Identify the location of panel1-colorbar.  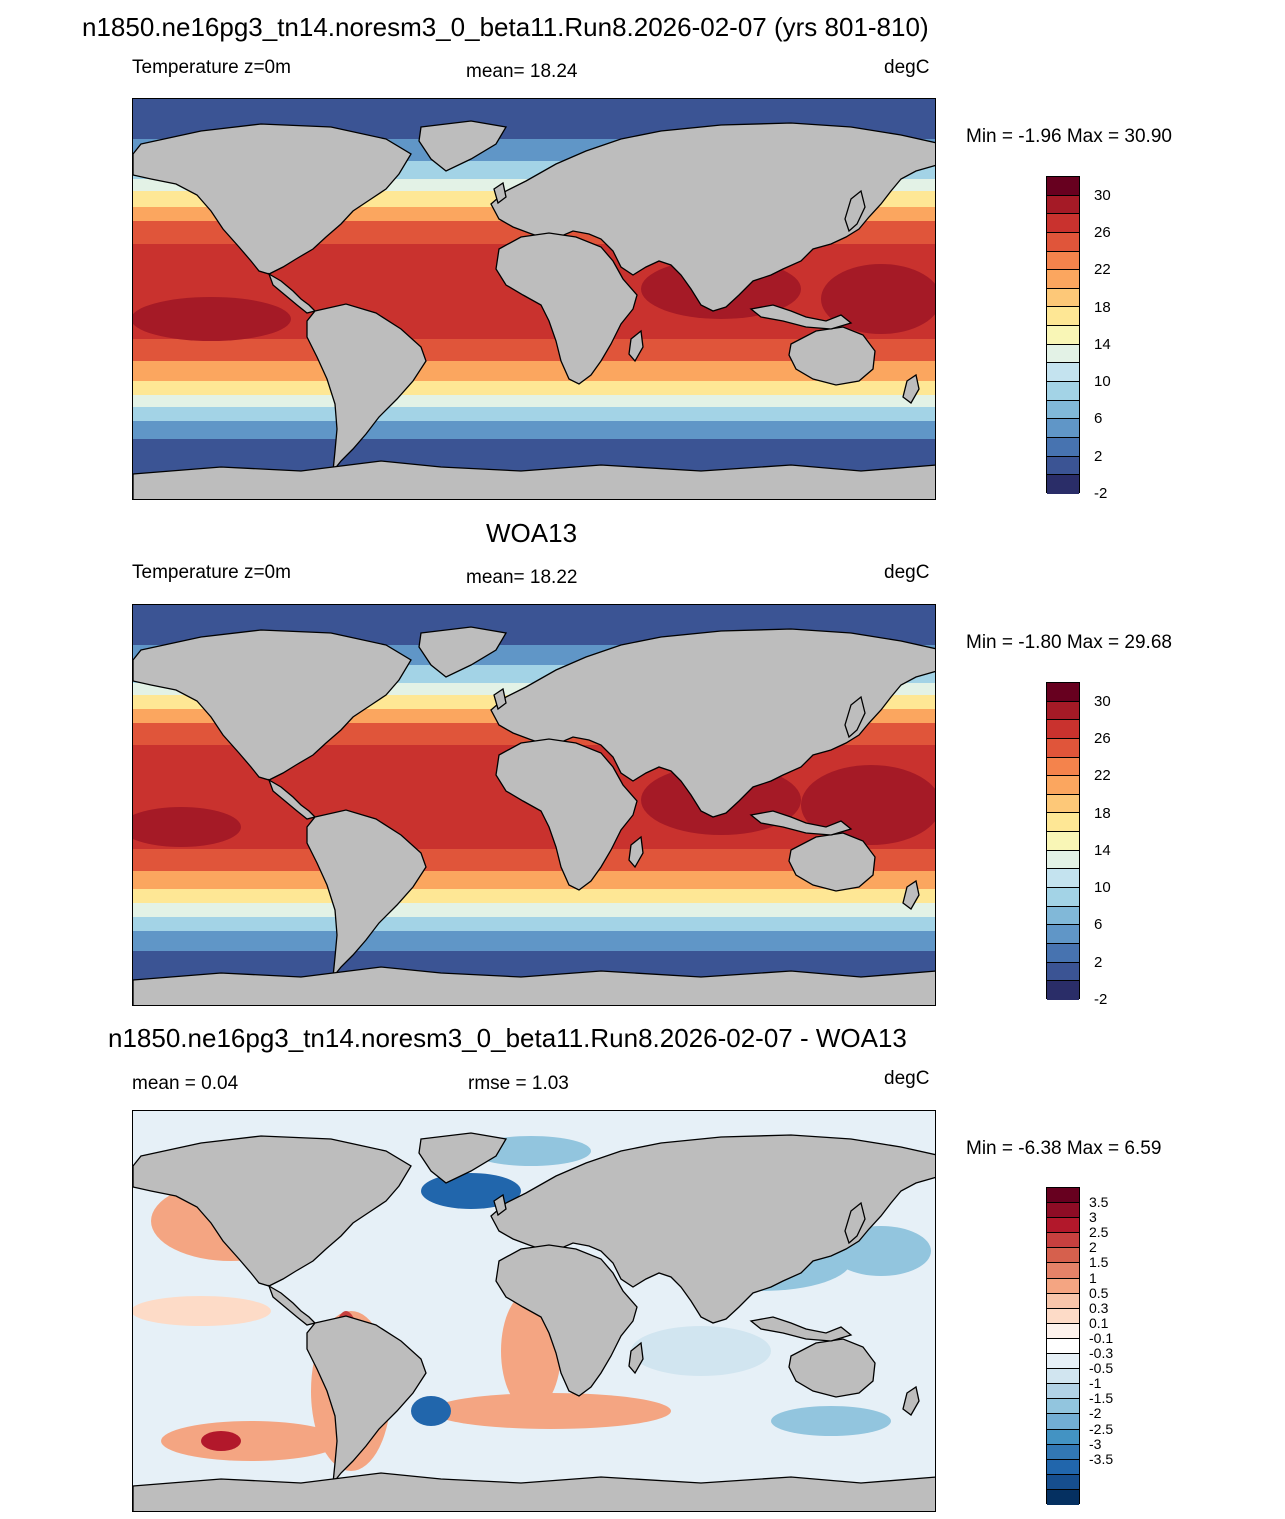
(1063, 335).